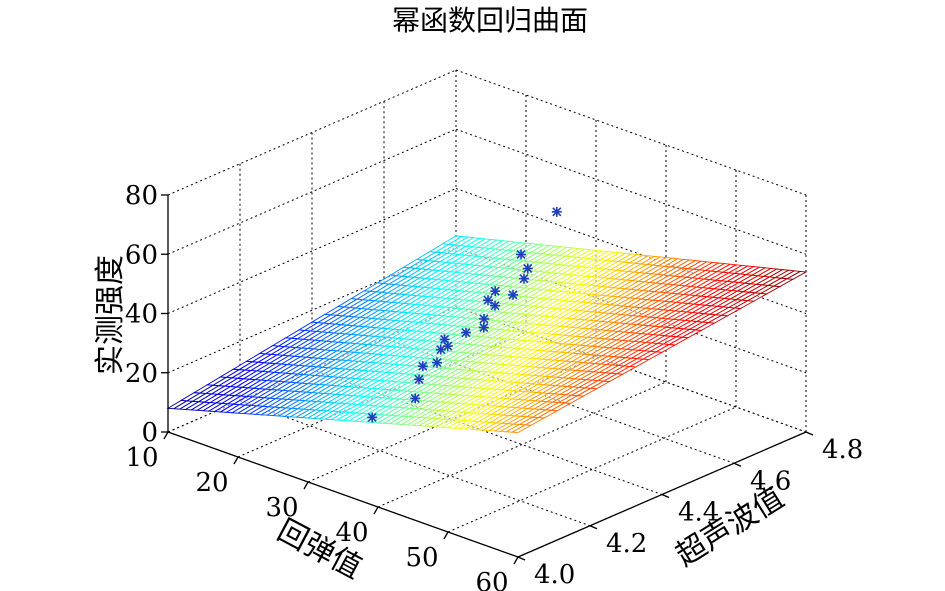 The height and width of the screenshot is (591, 945). I want to click on chart-title: 幂函数回归曲面, so click(490, 20).